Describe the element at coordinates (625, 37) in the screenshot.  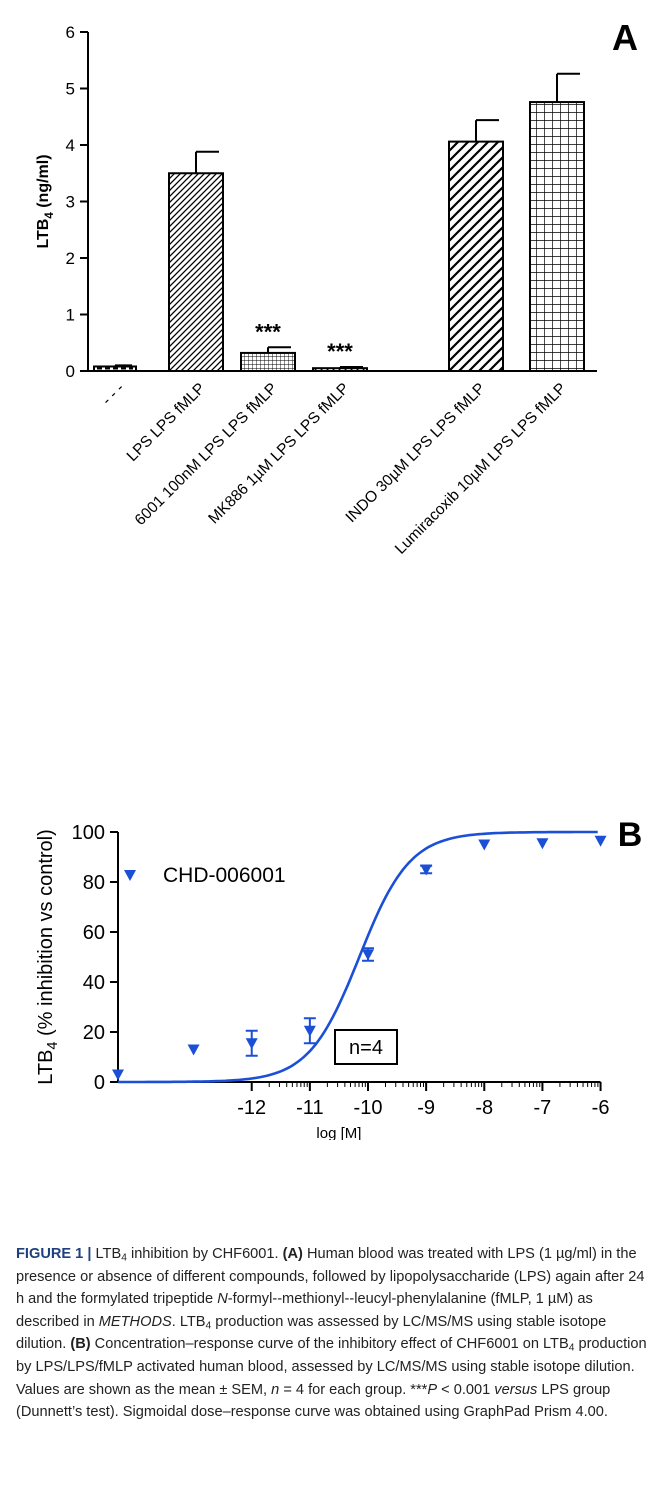
I see `panel-label: A` at that location.